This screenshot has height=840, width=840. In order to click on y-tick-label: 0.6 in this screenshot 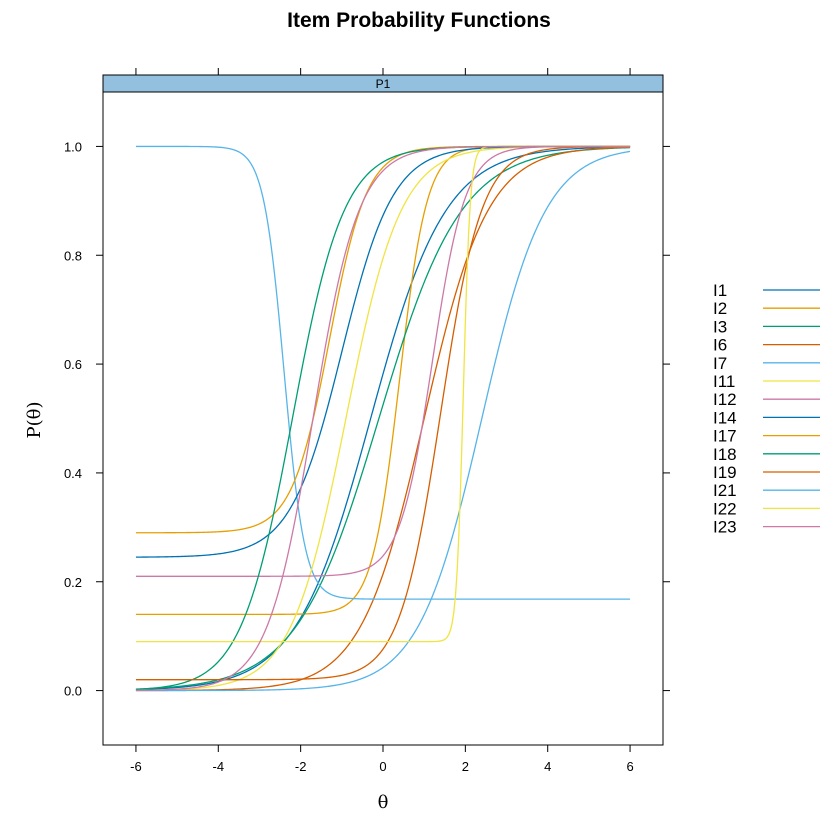, I will do `click(73, 364)`.